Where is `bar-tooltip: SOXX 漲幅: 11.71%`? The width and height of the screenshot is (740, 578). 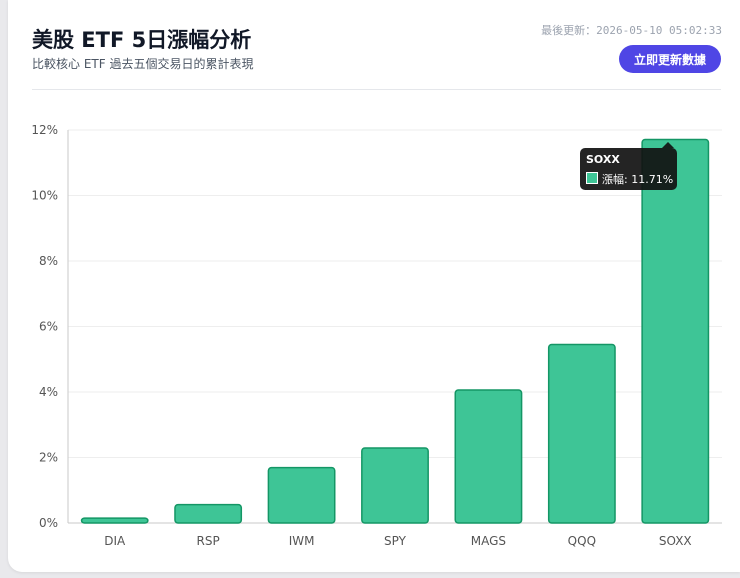
bar-tooltip: SOXX 漲幅: 11.71% is located at coordinates (628, 166).